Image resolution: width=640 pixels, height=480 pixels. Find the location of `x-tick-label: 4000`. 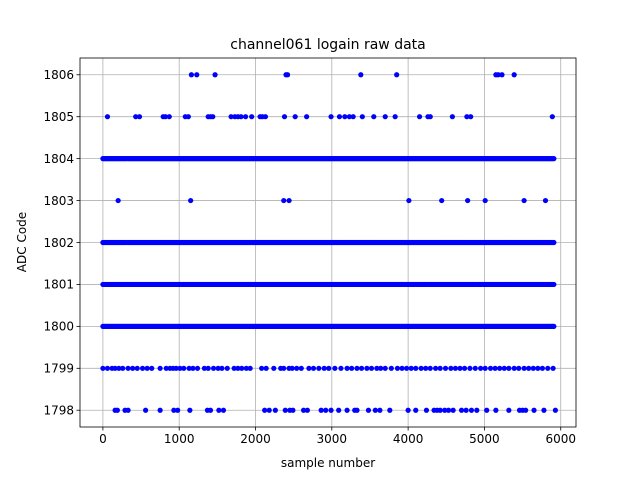

x-tick-label: 4000 is located at coordinates (408, 439).